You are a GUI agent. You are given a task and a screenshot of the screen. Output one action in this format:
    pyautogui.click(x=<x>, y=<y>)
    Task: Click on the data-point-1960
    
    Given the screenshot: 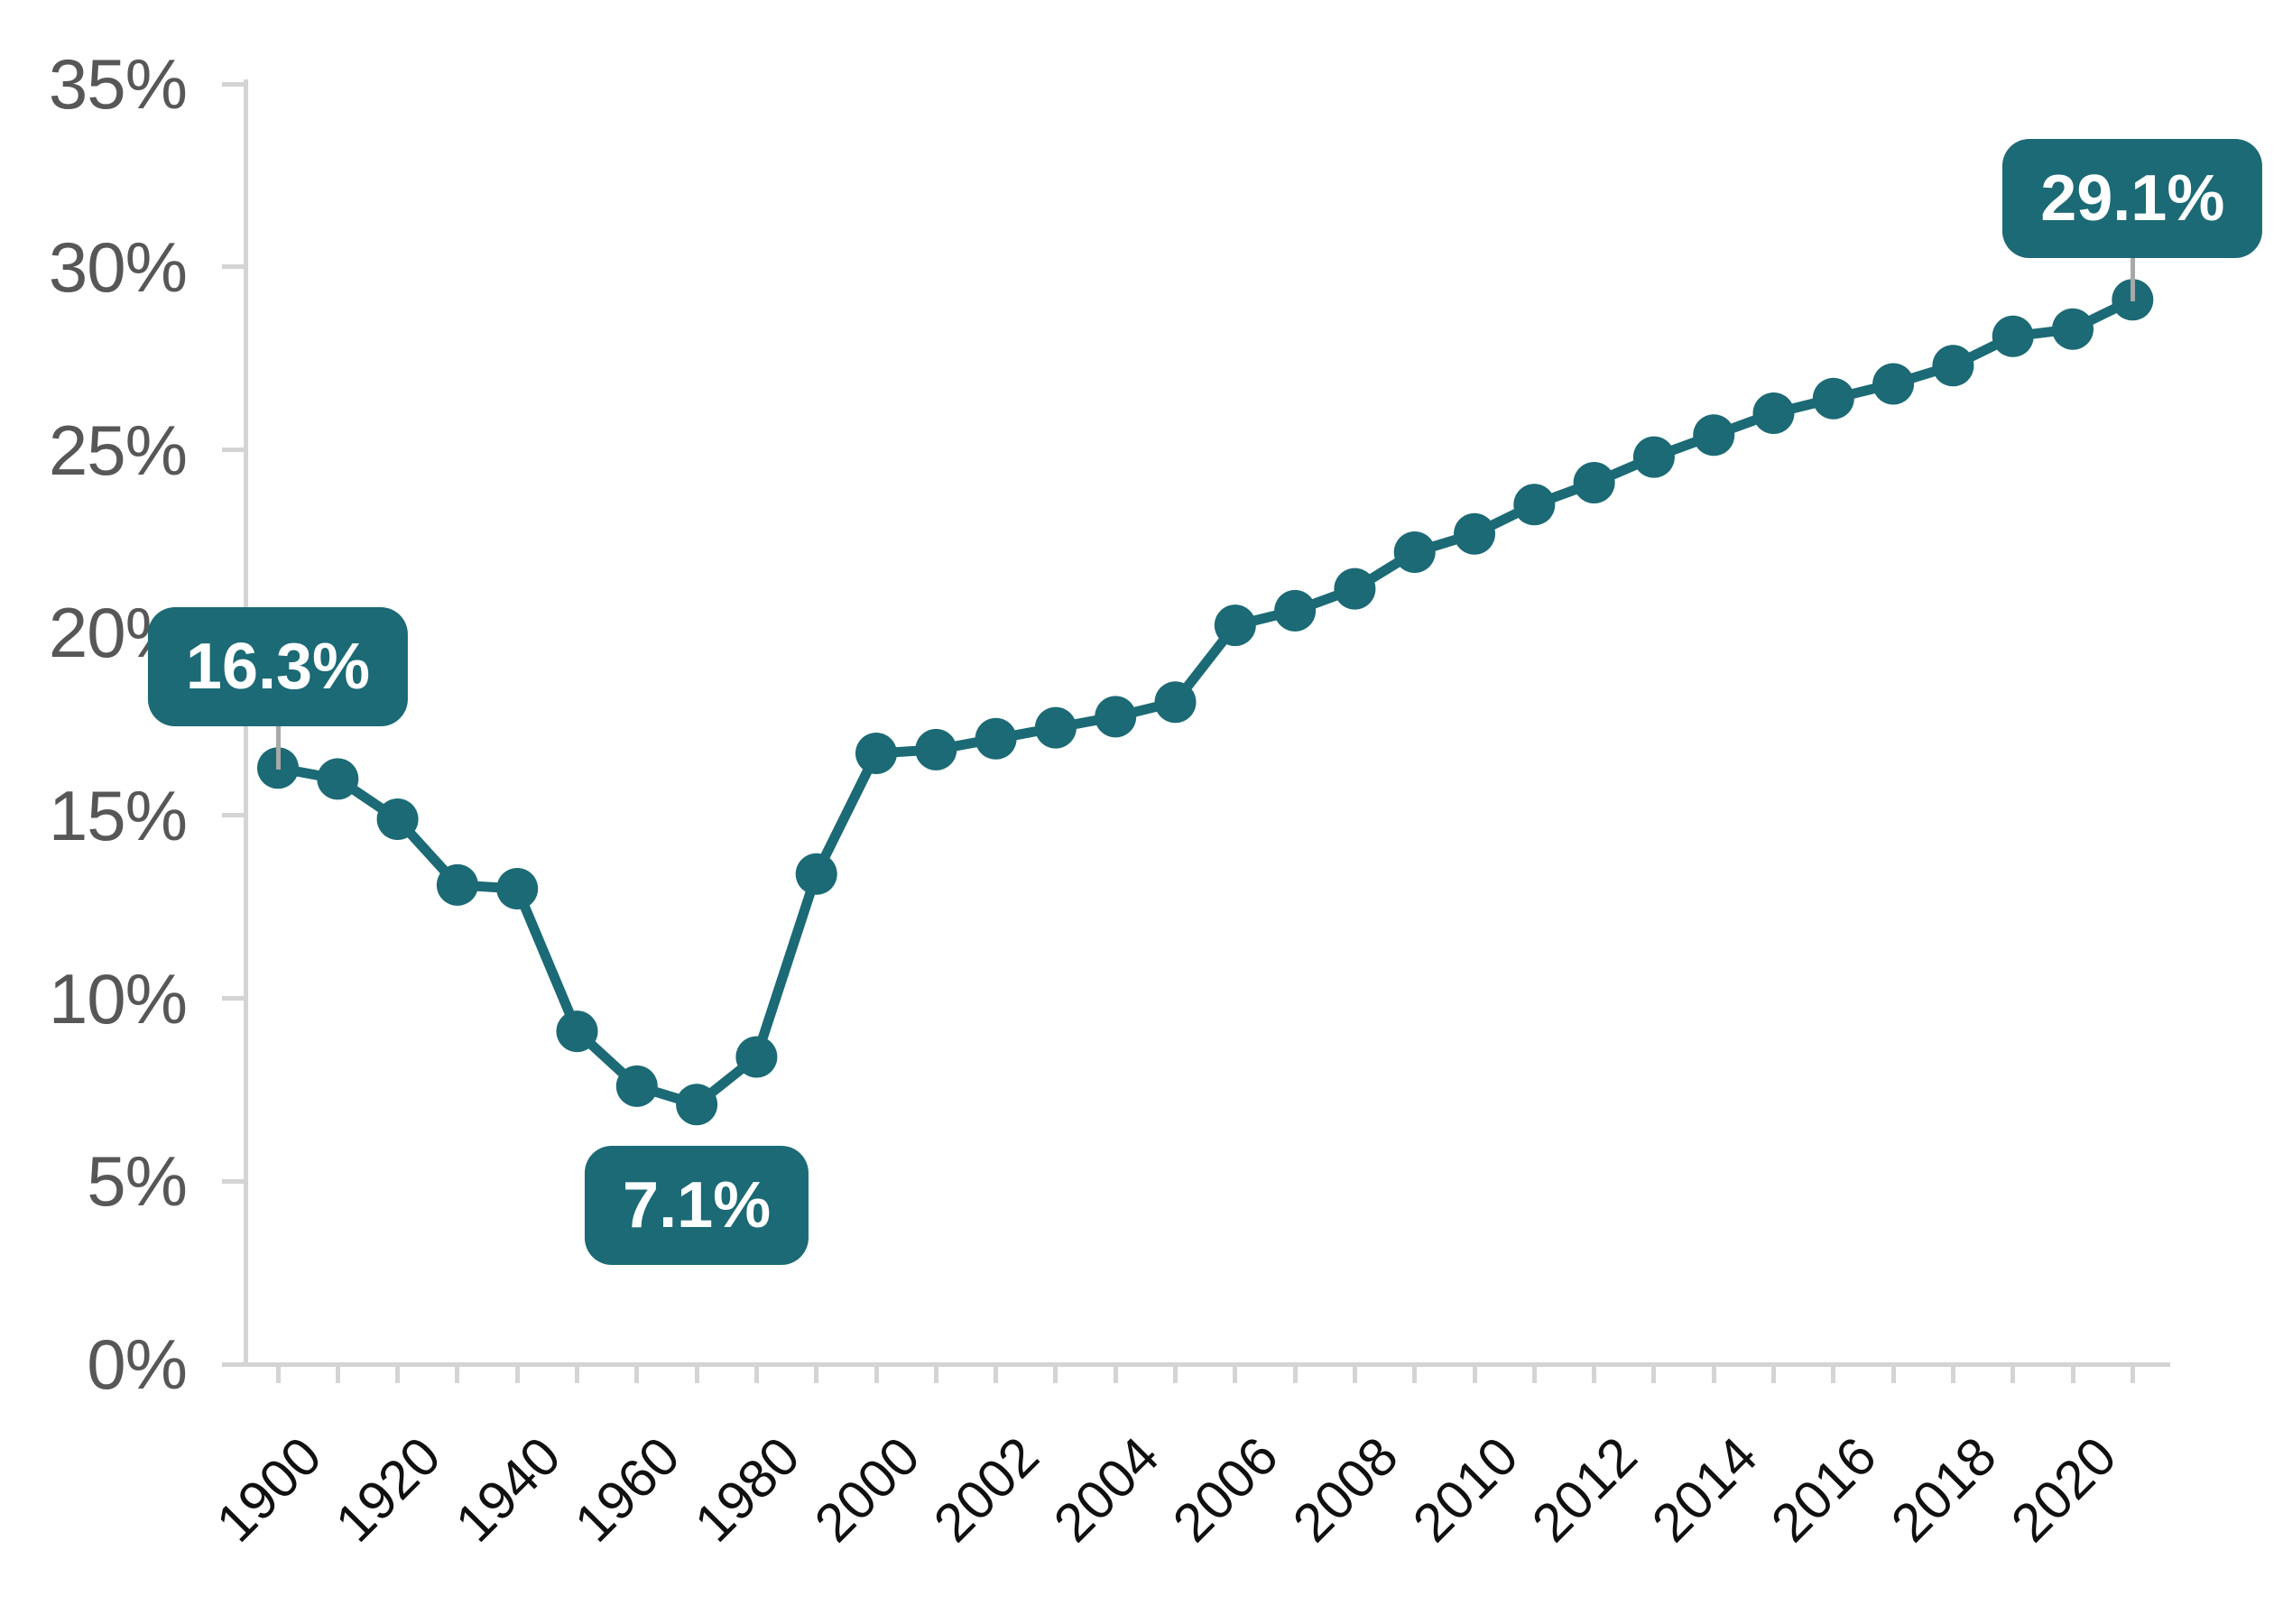 What is the action you would take?
    pyautogui.click(x=637, y=1086)
    